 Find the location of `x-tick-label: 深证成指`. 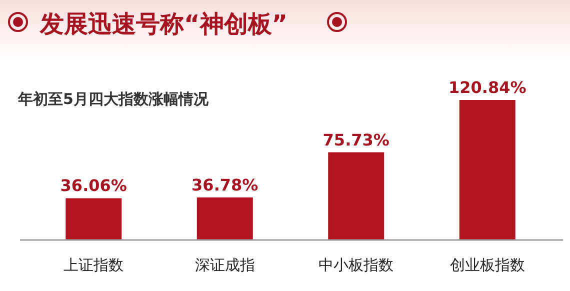

x-tick-label: 深证成指 is located at coordinates (224, 265).